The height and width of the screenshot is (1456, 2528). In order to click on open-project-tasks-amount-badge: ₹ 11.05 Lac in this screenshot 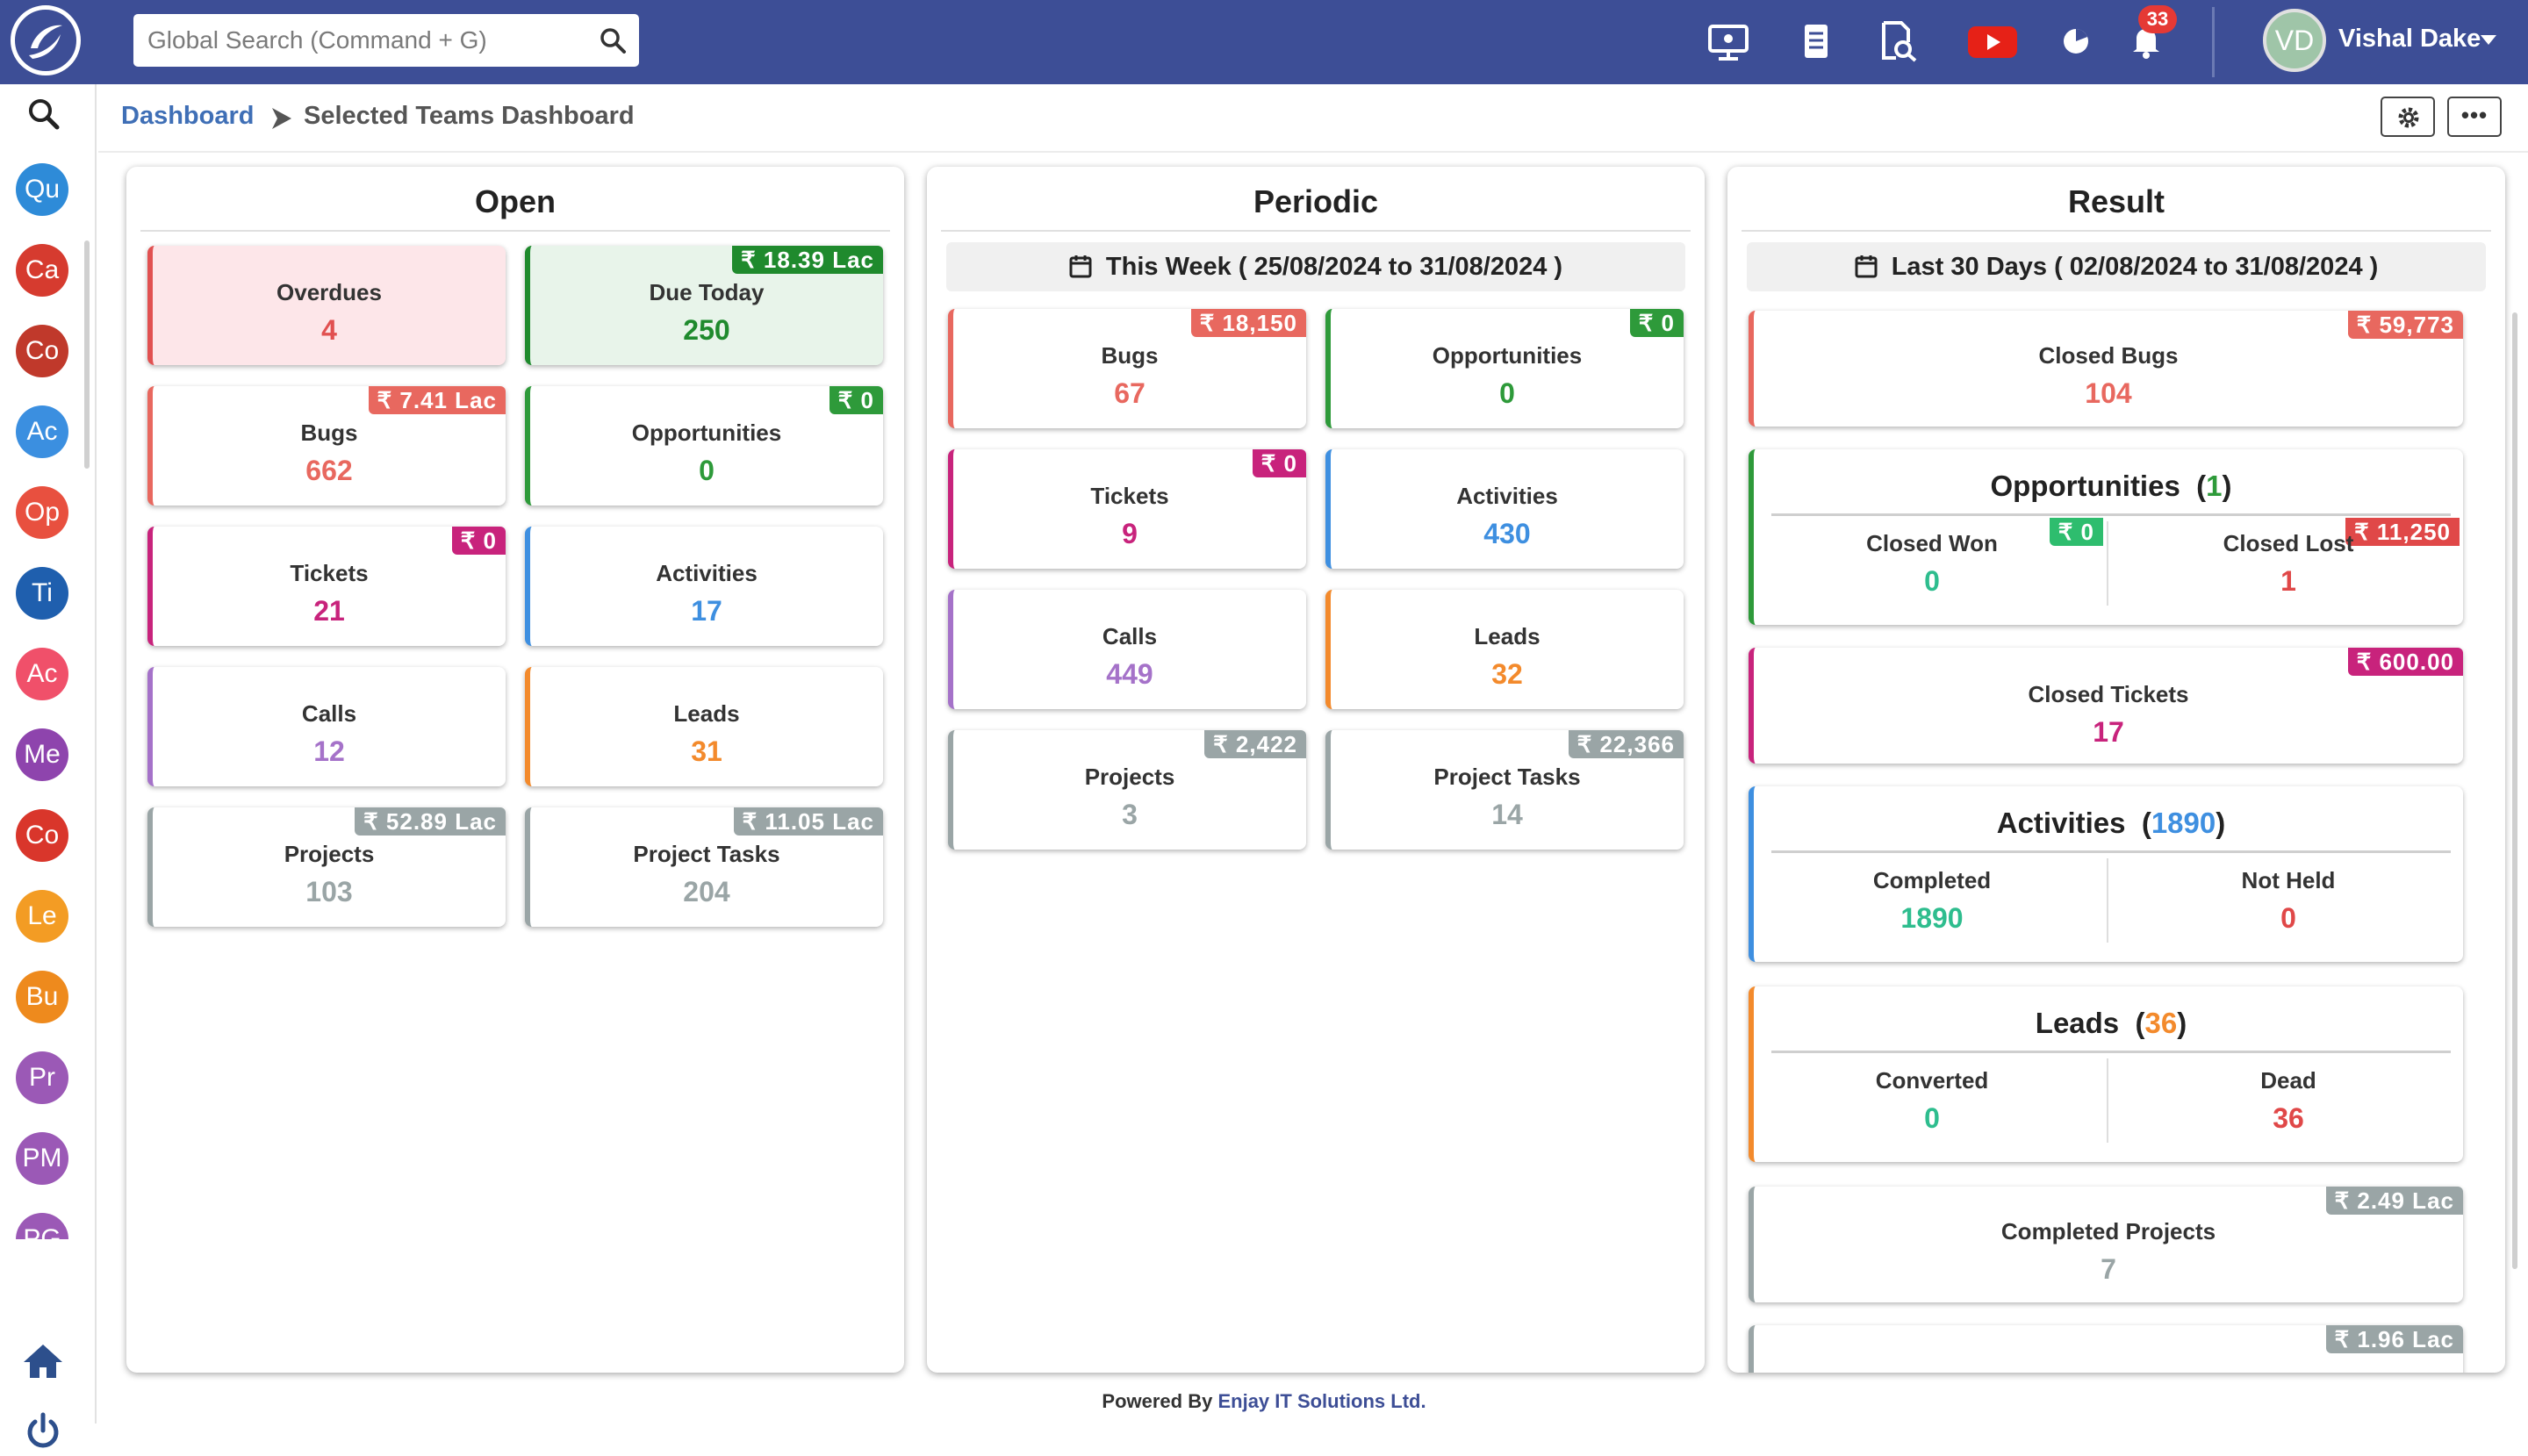, I will do `click(808, 821)`.